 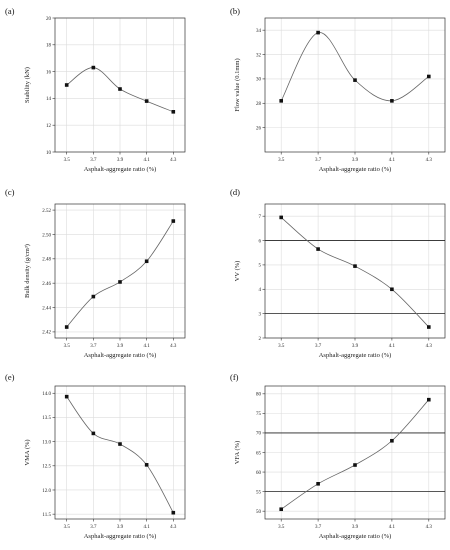 I want to click on y-tick-label: 13.5, so click(x=46, y=418).